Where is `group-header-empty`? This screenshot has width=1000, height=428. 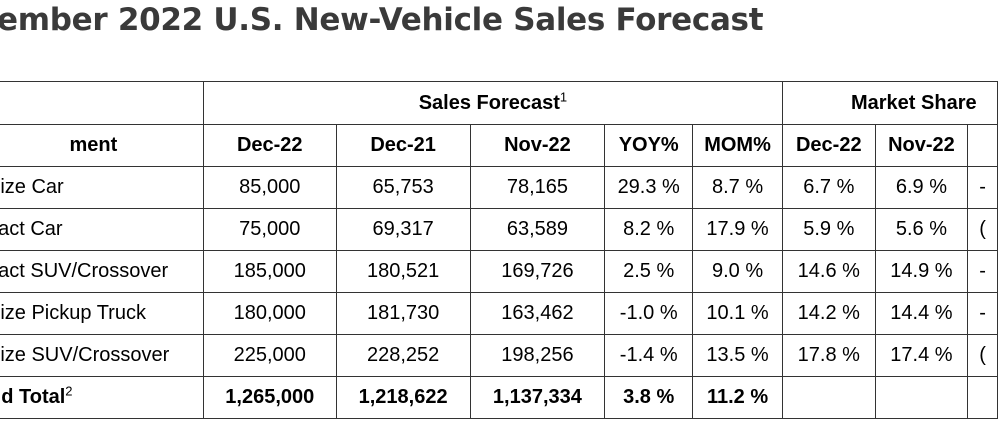 group-header-empty is located at coordinates (102, 103).